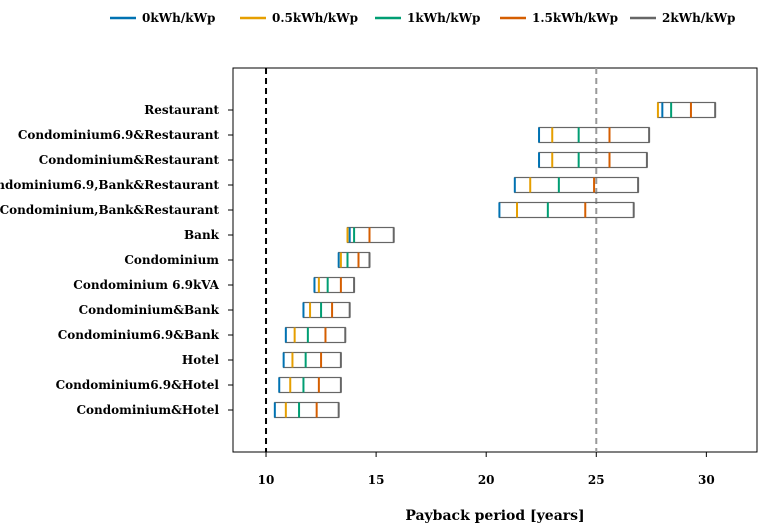 This screenshot has height=528, width=758. Describe the element at coordinates (575, 18) in the screenshot. I see `legend-label: 1.5kWh/kWp` at that location.